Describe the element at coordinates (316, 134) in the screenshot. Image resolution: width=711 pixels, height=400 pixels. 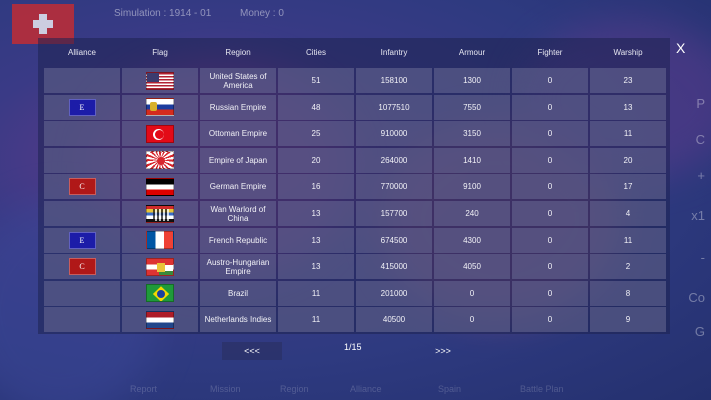
I see `cities-cell: 25` at that location.